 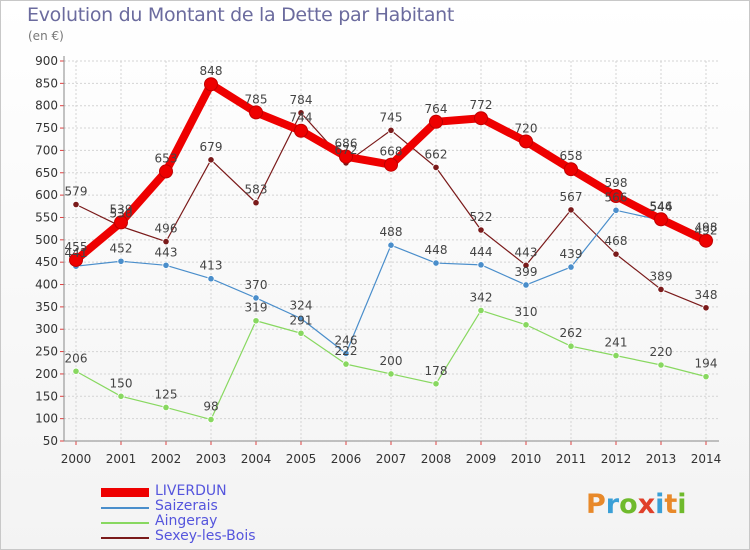 I want to click on x-tick-label: 2005, so click(x=301, y=459).